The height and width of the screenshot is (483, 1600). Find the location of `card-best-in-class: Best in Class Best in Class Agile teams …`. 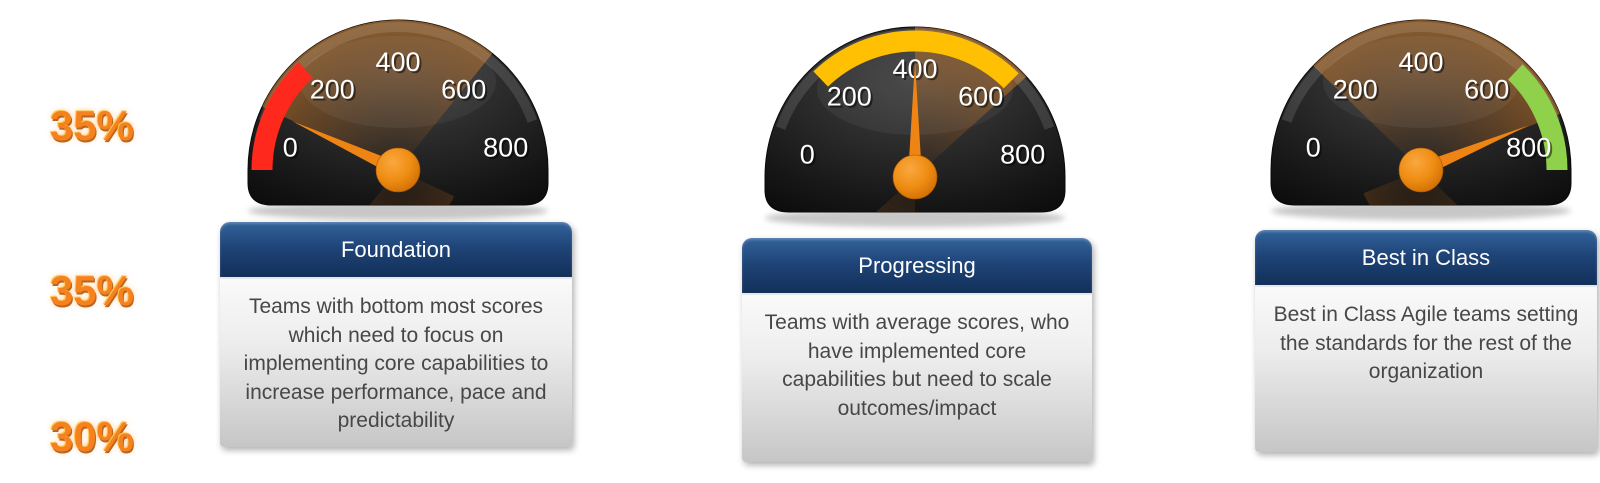

card-best-in-class: Best in Class Best in Class Agile teams … is located at coordinates (1426, 341).